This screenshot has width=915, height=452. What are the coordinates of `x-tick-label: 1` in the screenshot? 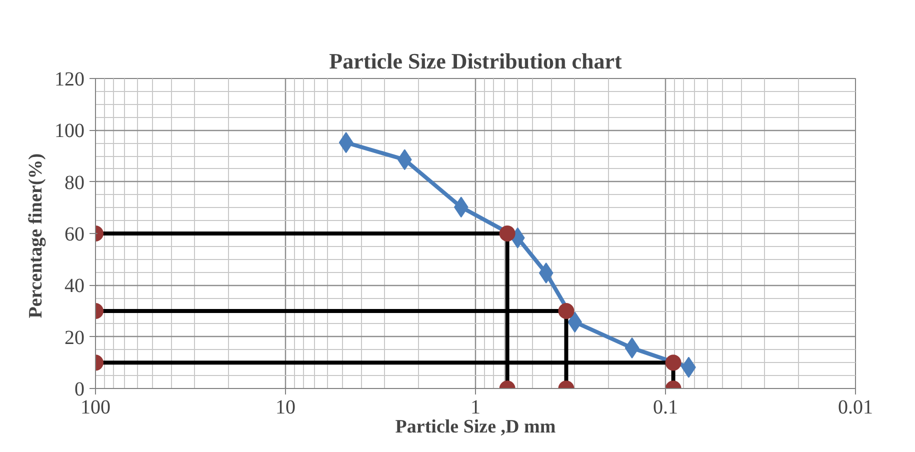 It's located at (475, 407).